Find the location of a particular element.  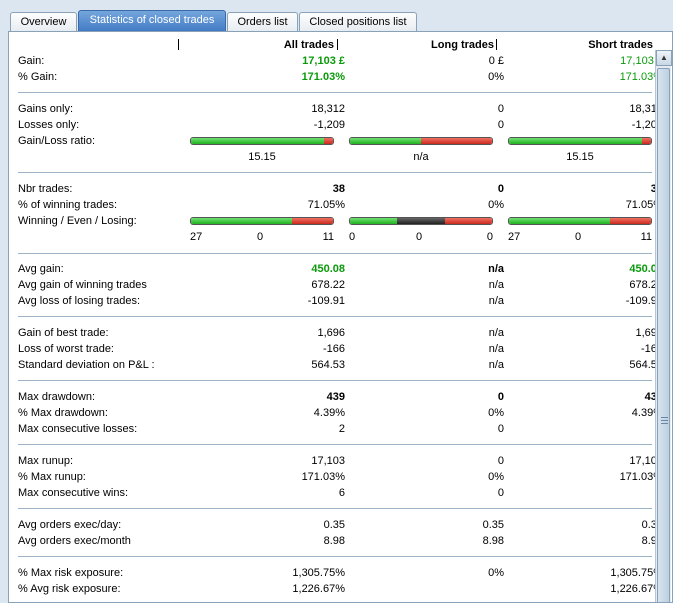

vertical-scrollbar: ▲ is located at coordinates (663, 326).